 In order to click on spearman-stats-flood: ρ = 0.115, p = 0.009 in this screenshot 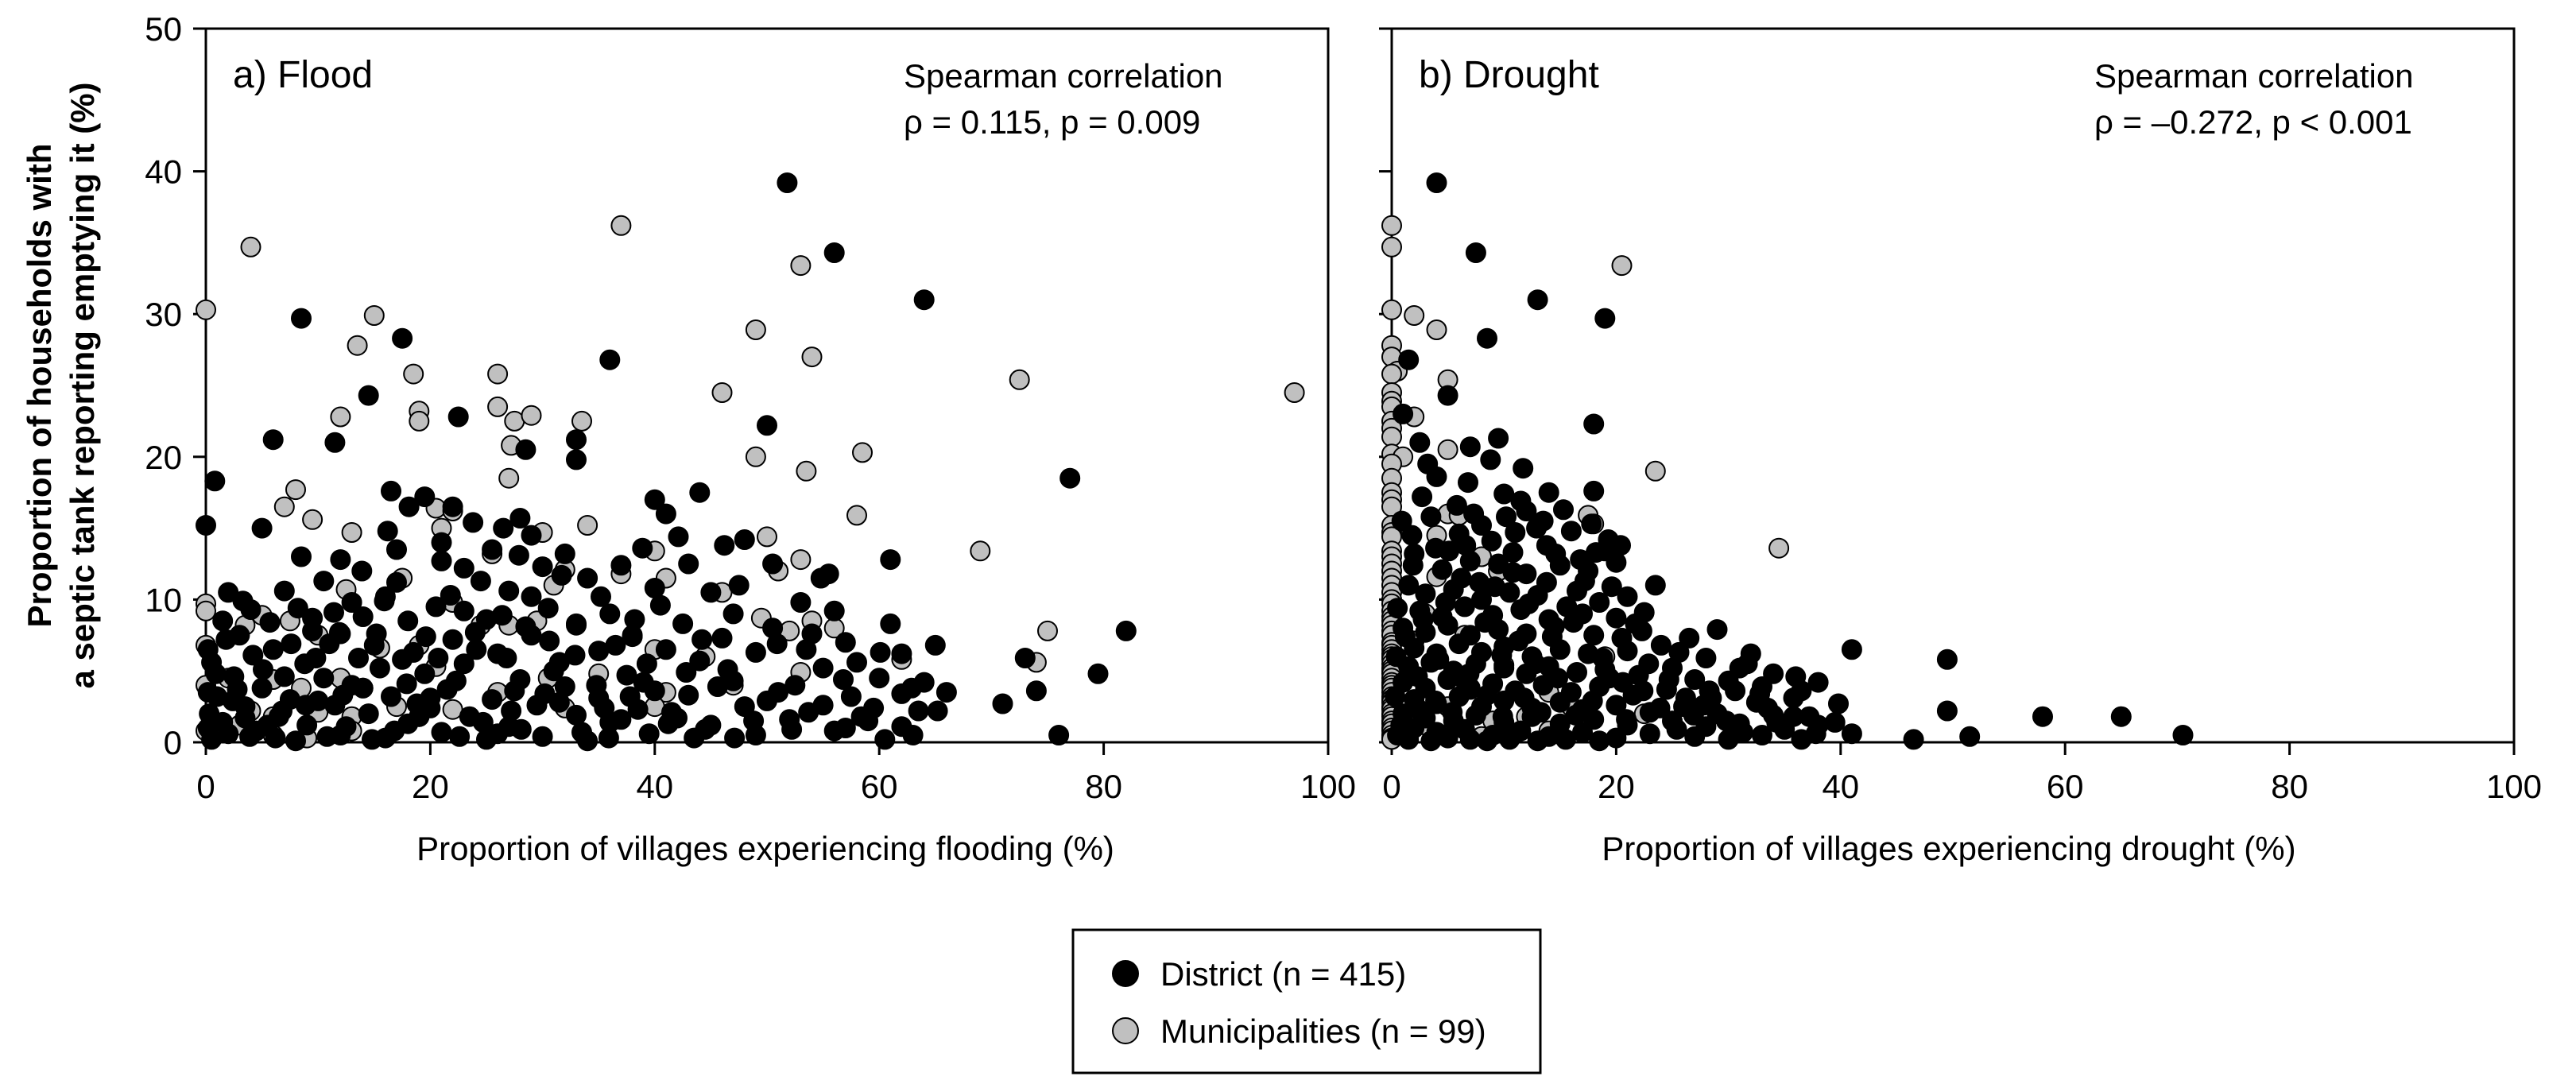, I will do `click(1052, 122)`.